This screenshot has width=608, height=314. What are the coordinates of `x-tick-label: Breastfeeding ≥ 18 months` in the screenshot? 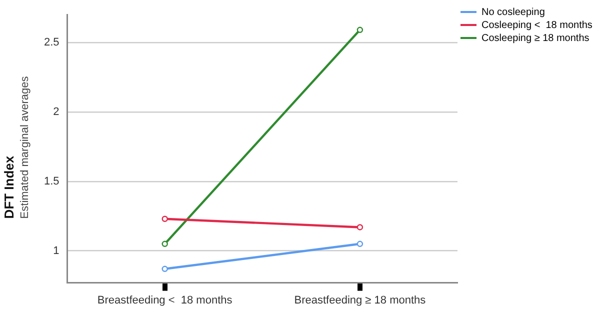 It's located at (360, 300).